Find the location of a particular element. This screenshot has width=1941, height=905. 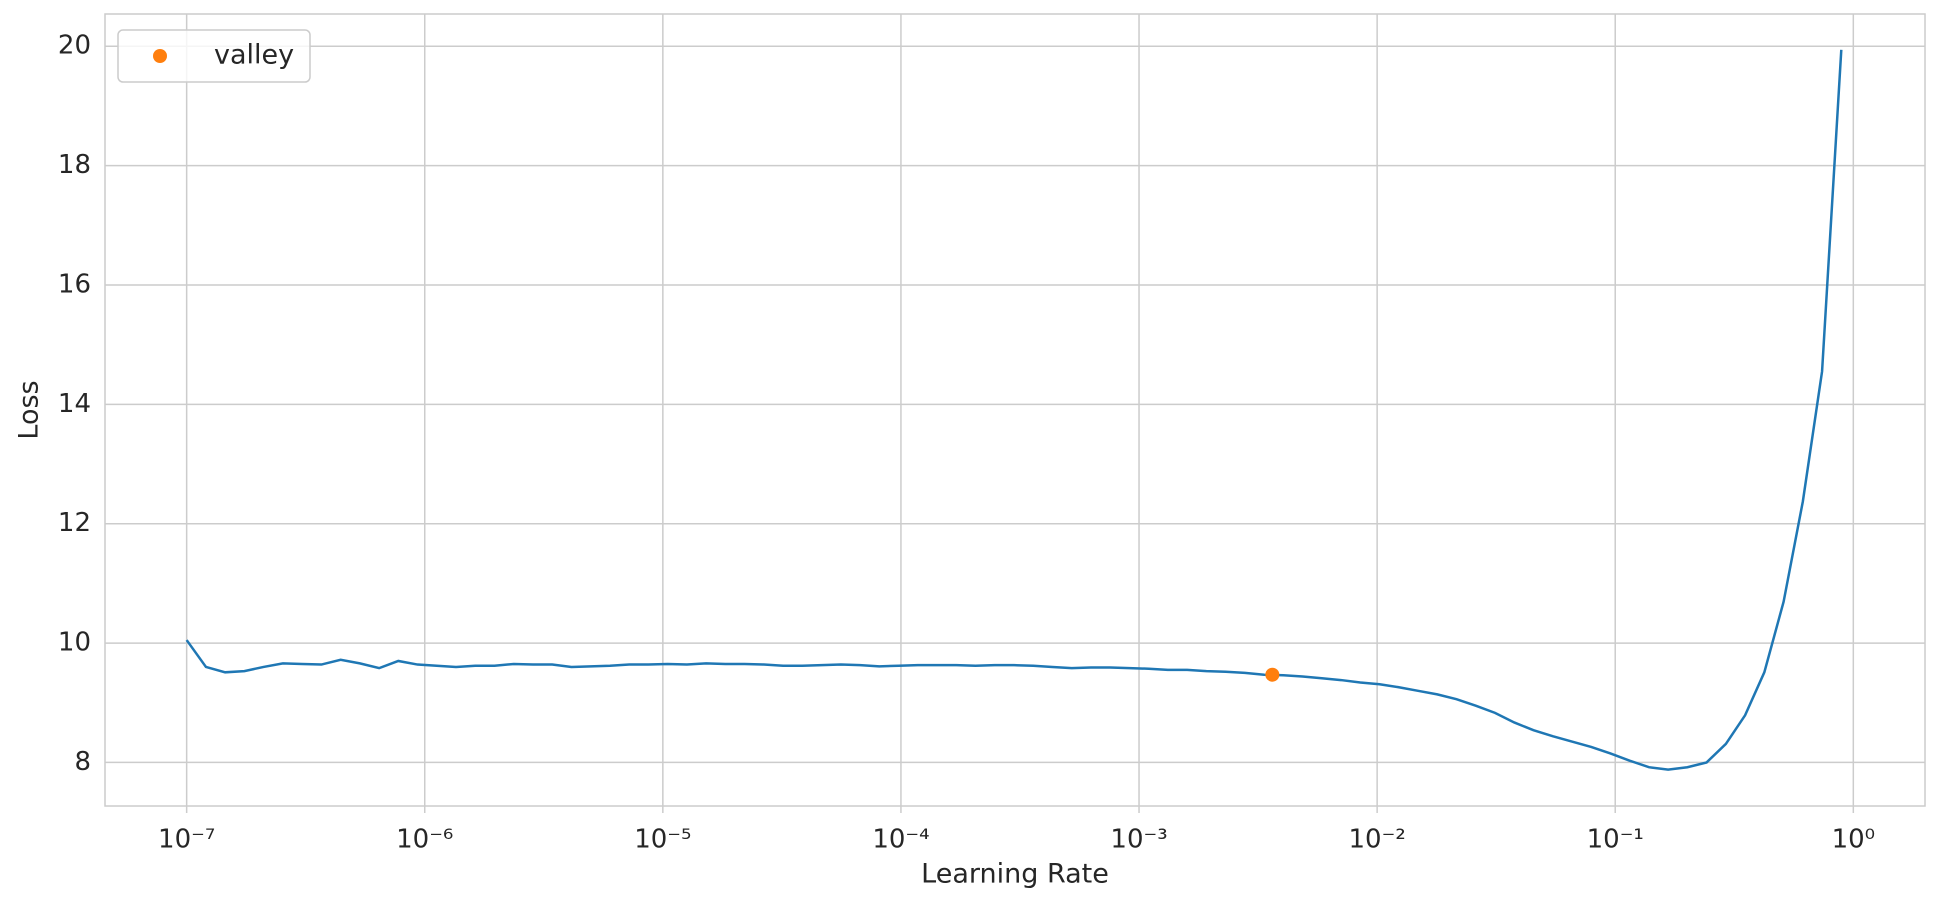

y-tick-label: 18 is located at coordinates (74, 165).